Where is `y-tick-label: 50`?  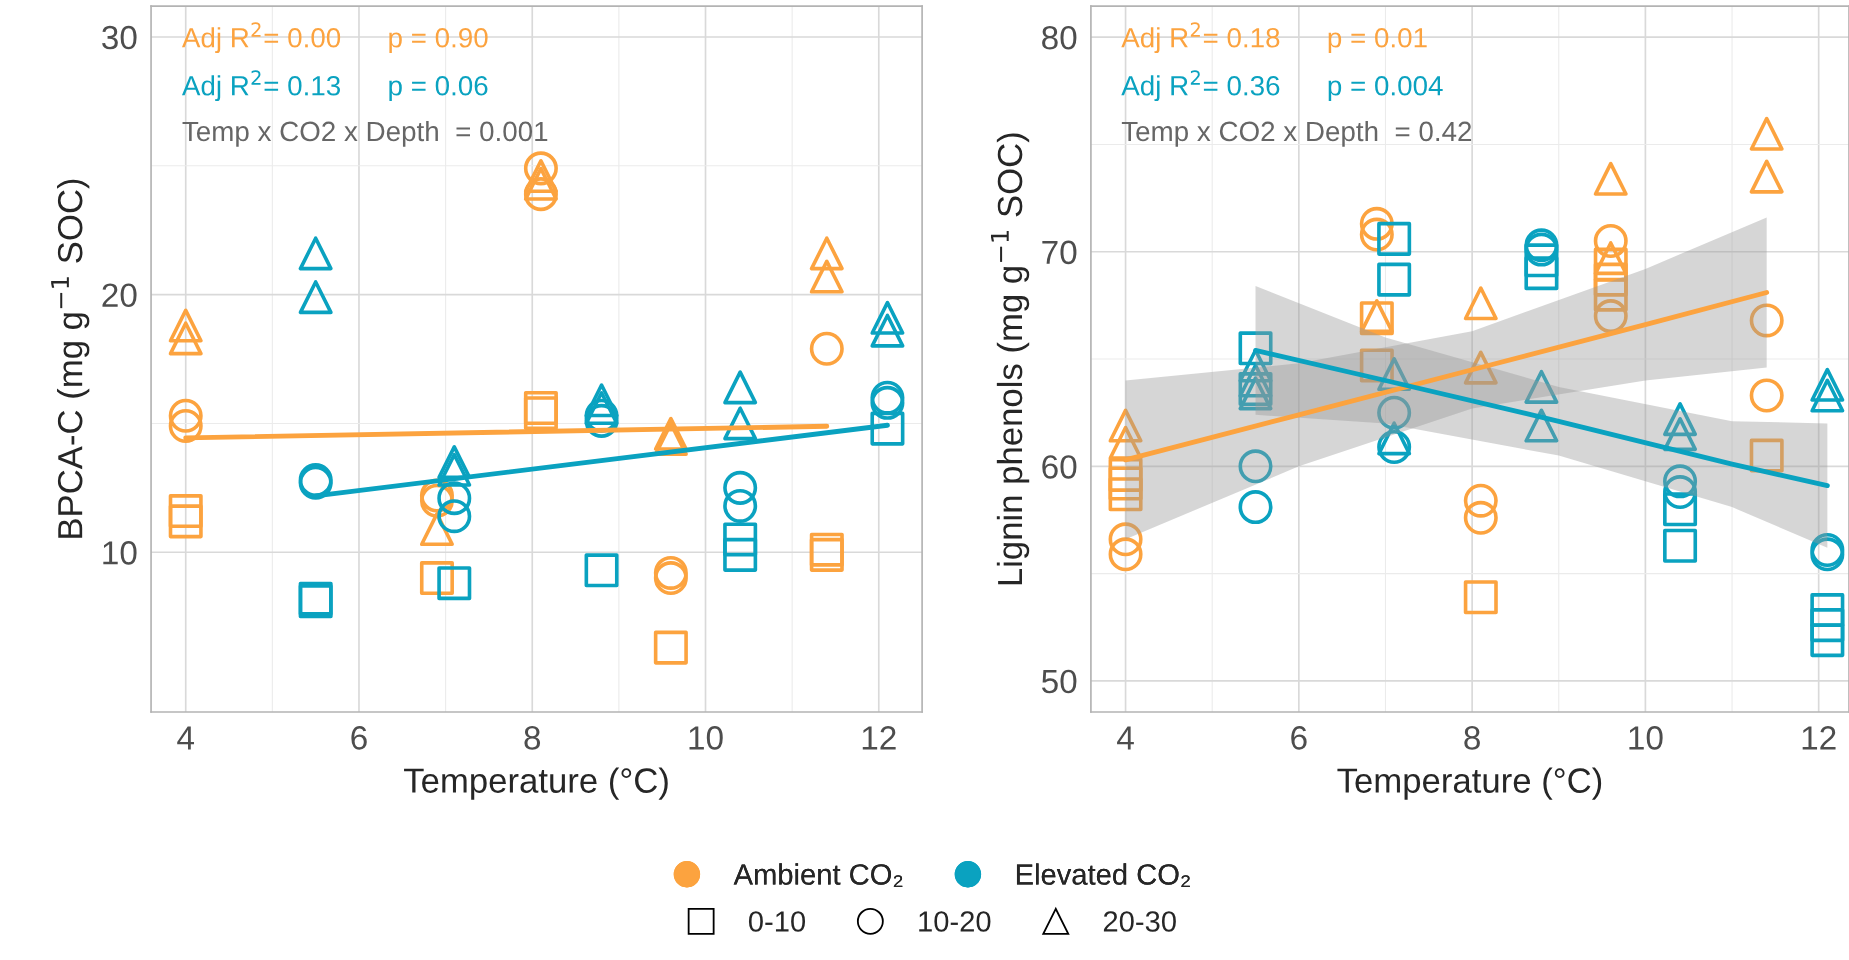
y-tick-label: 50 is located at coordinates (1059, 681).